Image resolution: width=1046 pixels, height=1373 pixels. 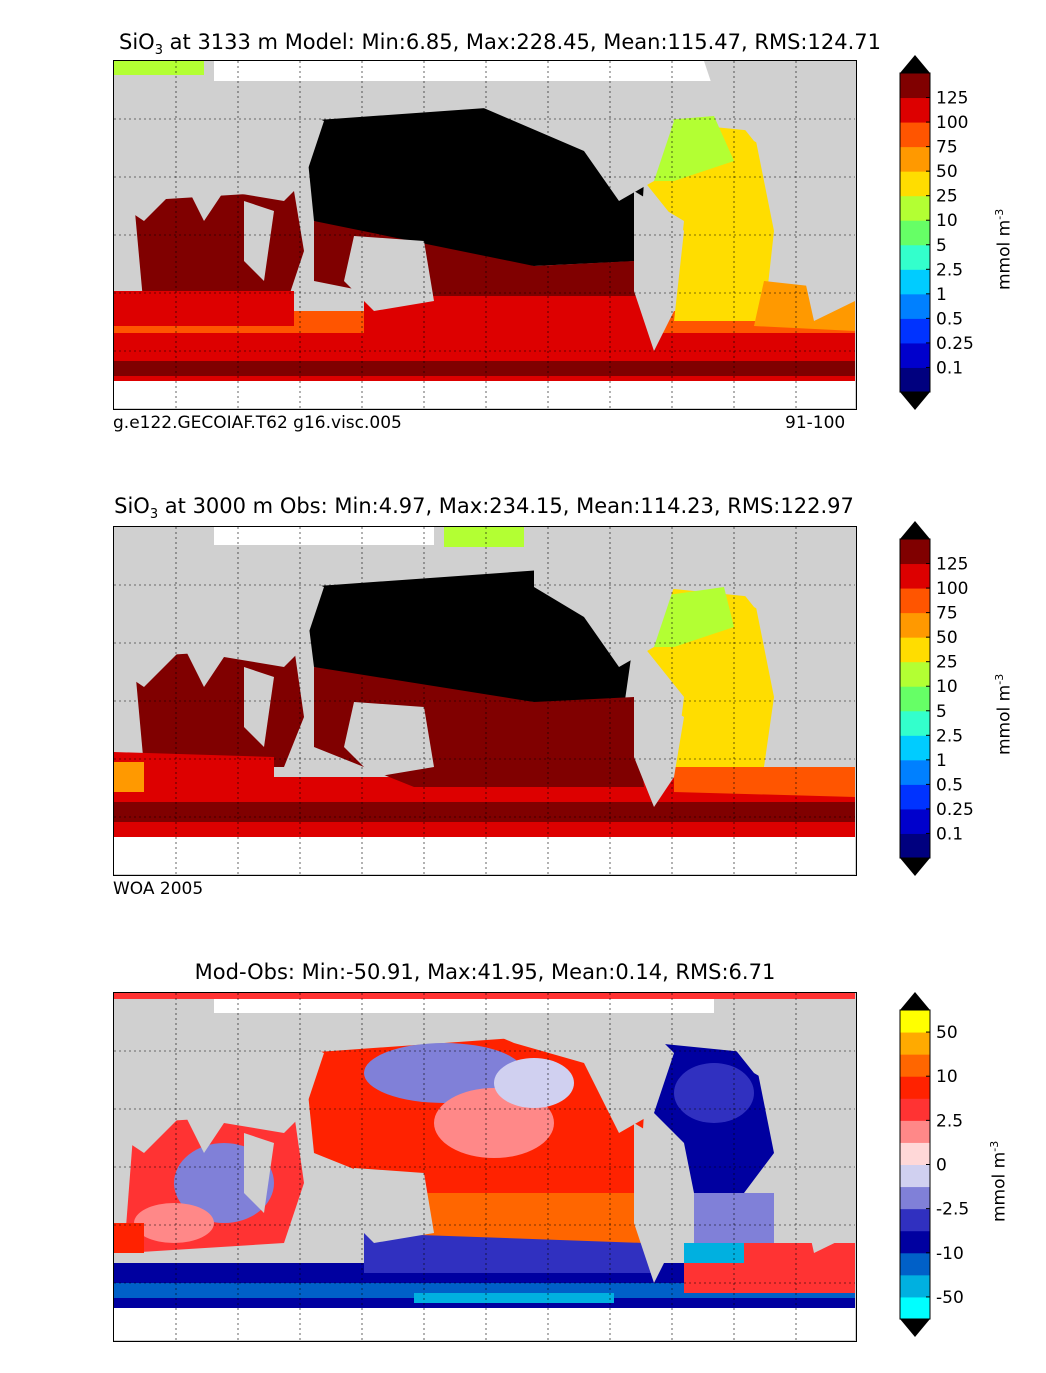 I want to click on colorbar-tick-label: 0, so click(x=941, y=1166).